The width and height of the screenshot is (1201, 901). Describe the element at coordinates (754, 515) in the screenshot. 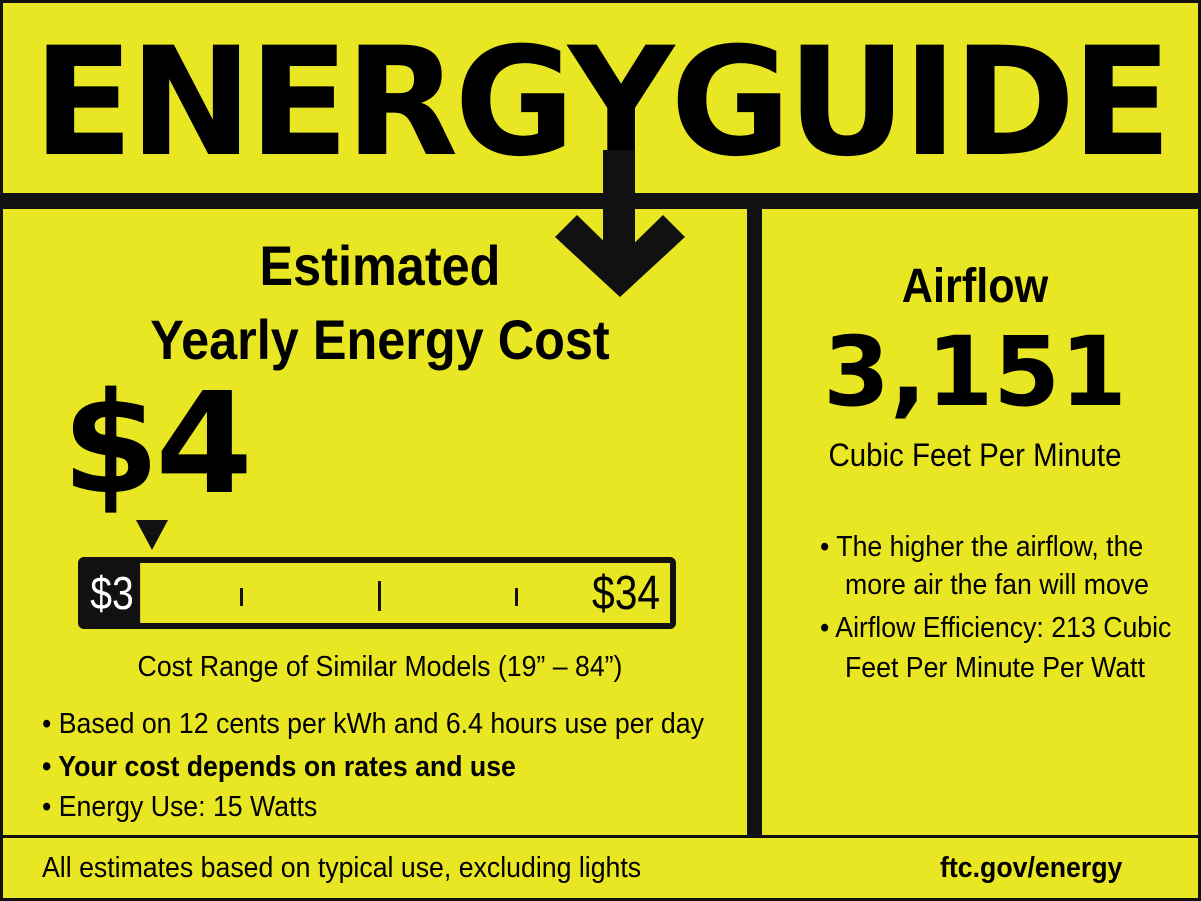

I see `panel-divider` at that location.